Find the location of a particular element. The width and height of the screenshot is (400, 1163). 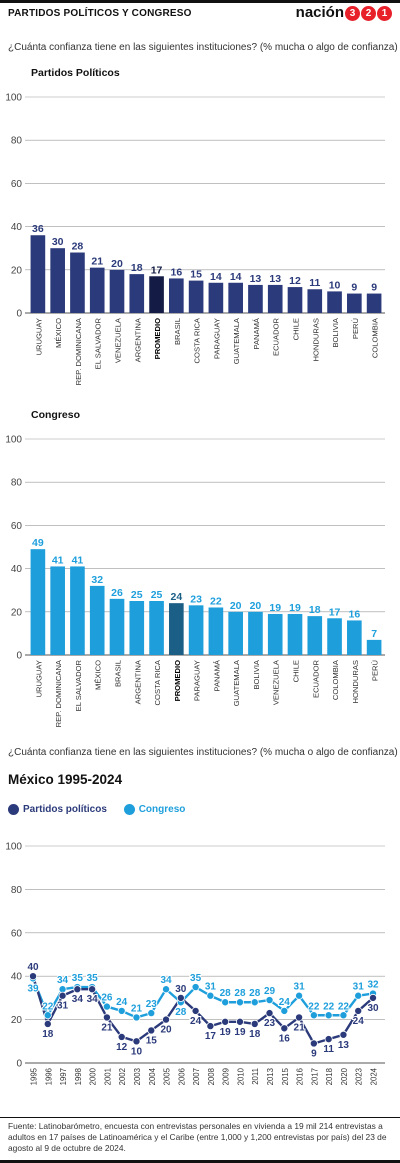

x-tick-label: 2011 is located at coordinates (255, 1076).